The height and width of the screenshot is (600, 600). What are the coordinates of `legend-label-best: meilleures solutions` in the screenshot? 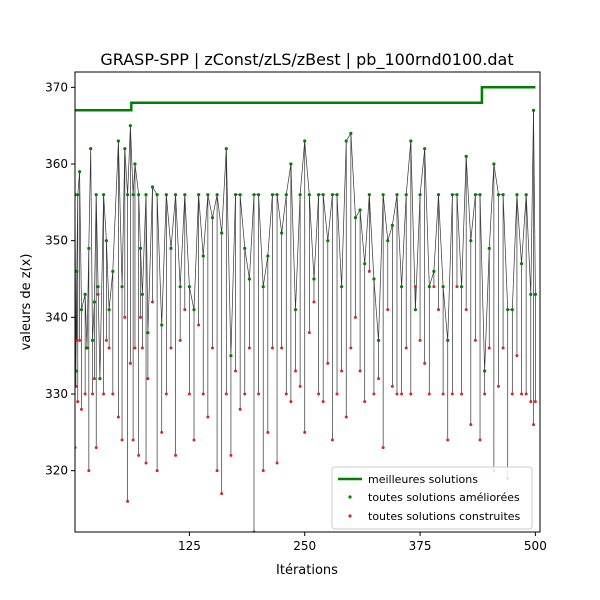 It's located at (423, 479).